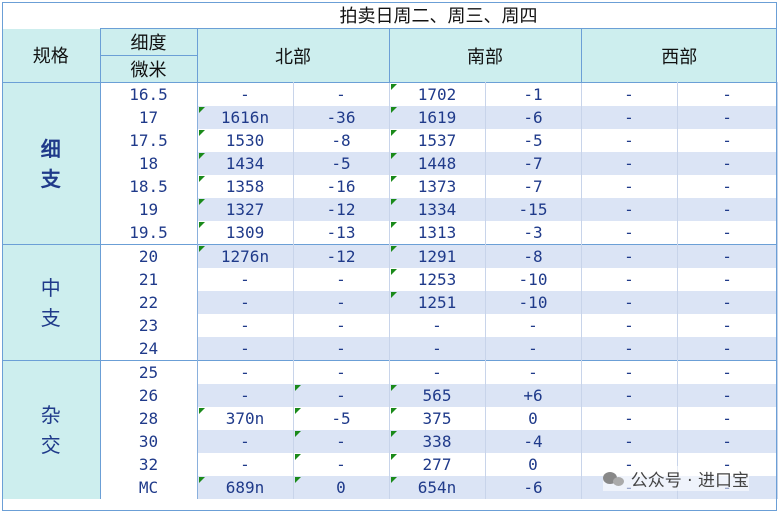 The width and height of the screenshot is (778, 513). I want to click on south-price-cell: 1291, so click(437, 256).